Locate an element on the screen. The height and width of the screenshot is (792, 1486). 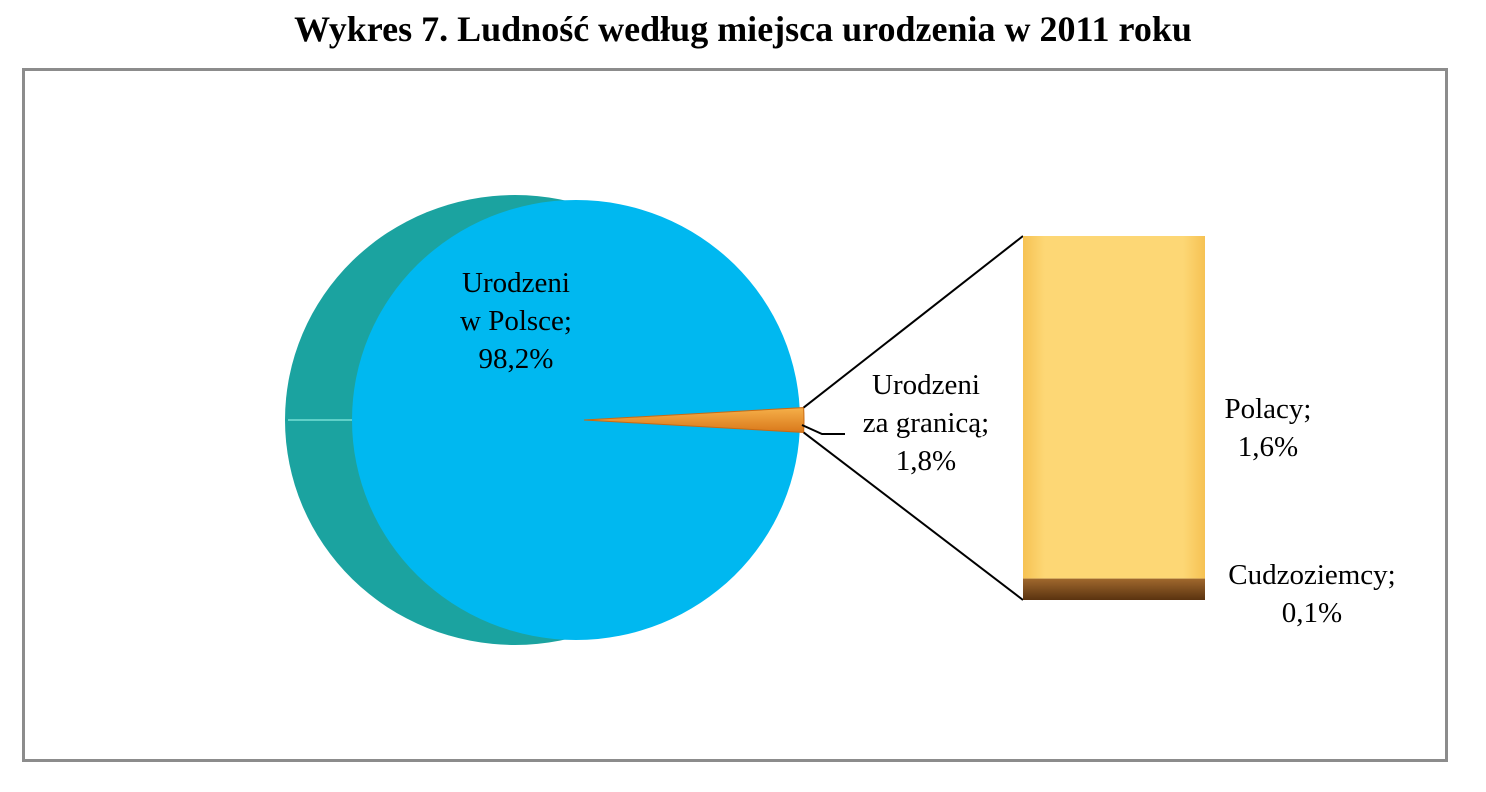
leader-line is located at coordinates (823, 429).